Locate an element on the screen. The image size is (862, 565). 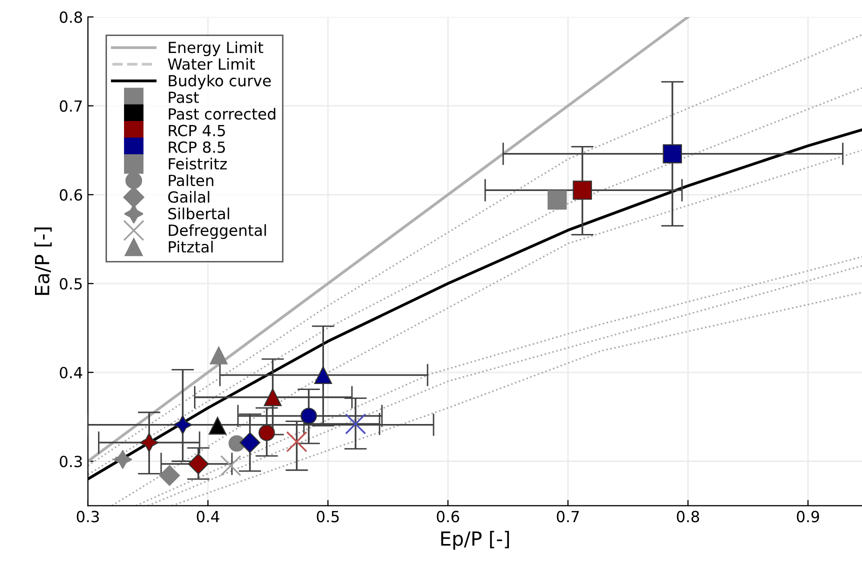
legend-label: Past is located at coordinates (183, 98).